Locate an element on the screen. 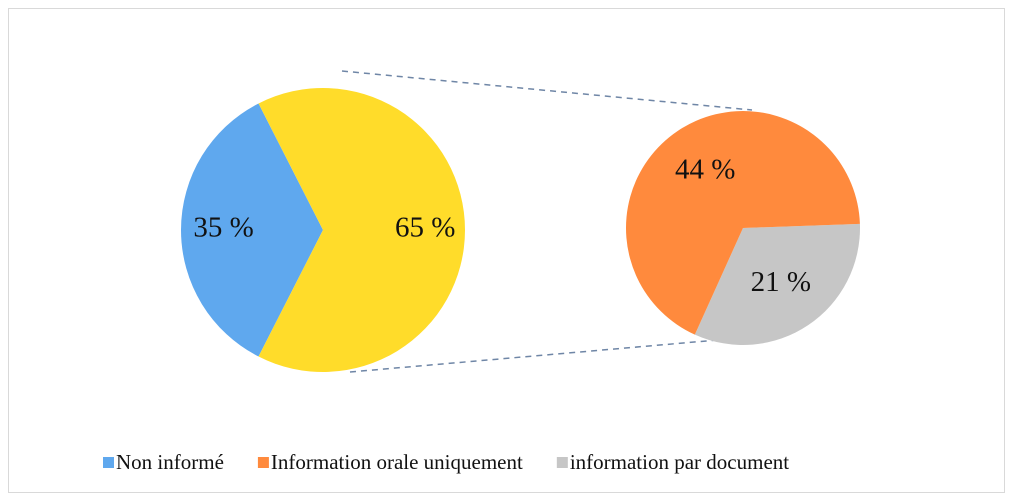 This screenshot has width=1013, height=501. data-label: 35 % is located at coordinates (223, 228).